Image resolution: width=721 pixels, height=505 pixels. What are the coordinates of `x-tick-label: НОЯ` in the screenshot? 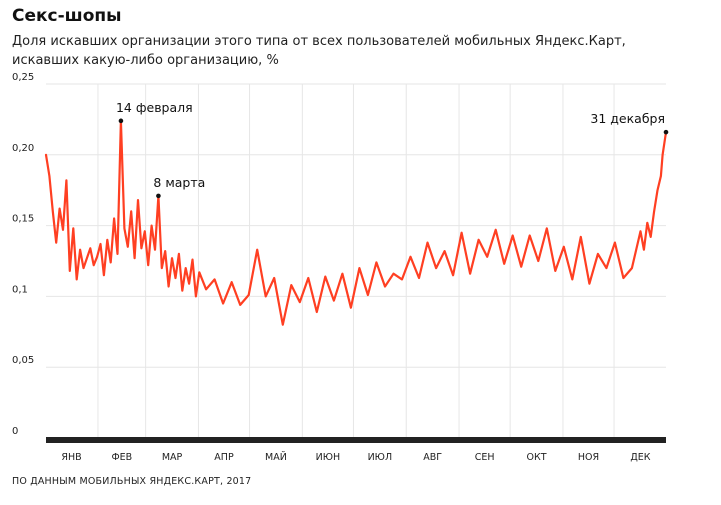 It's located at (588, 457).